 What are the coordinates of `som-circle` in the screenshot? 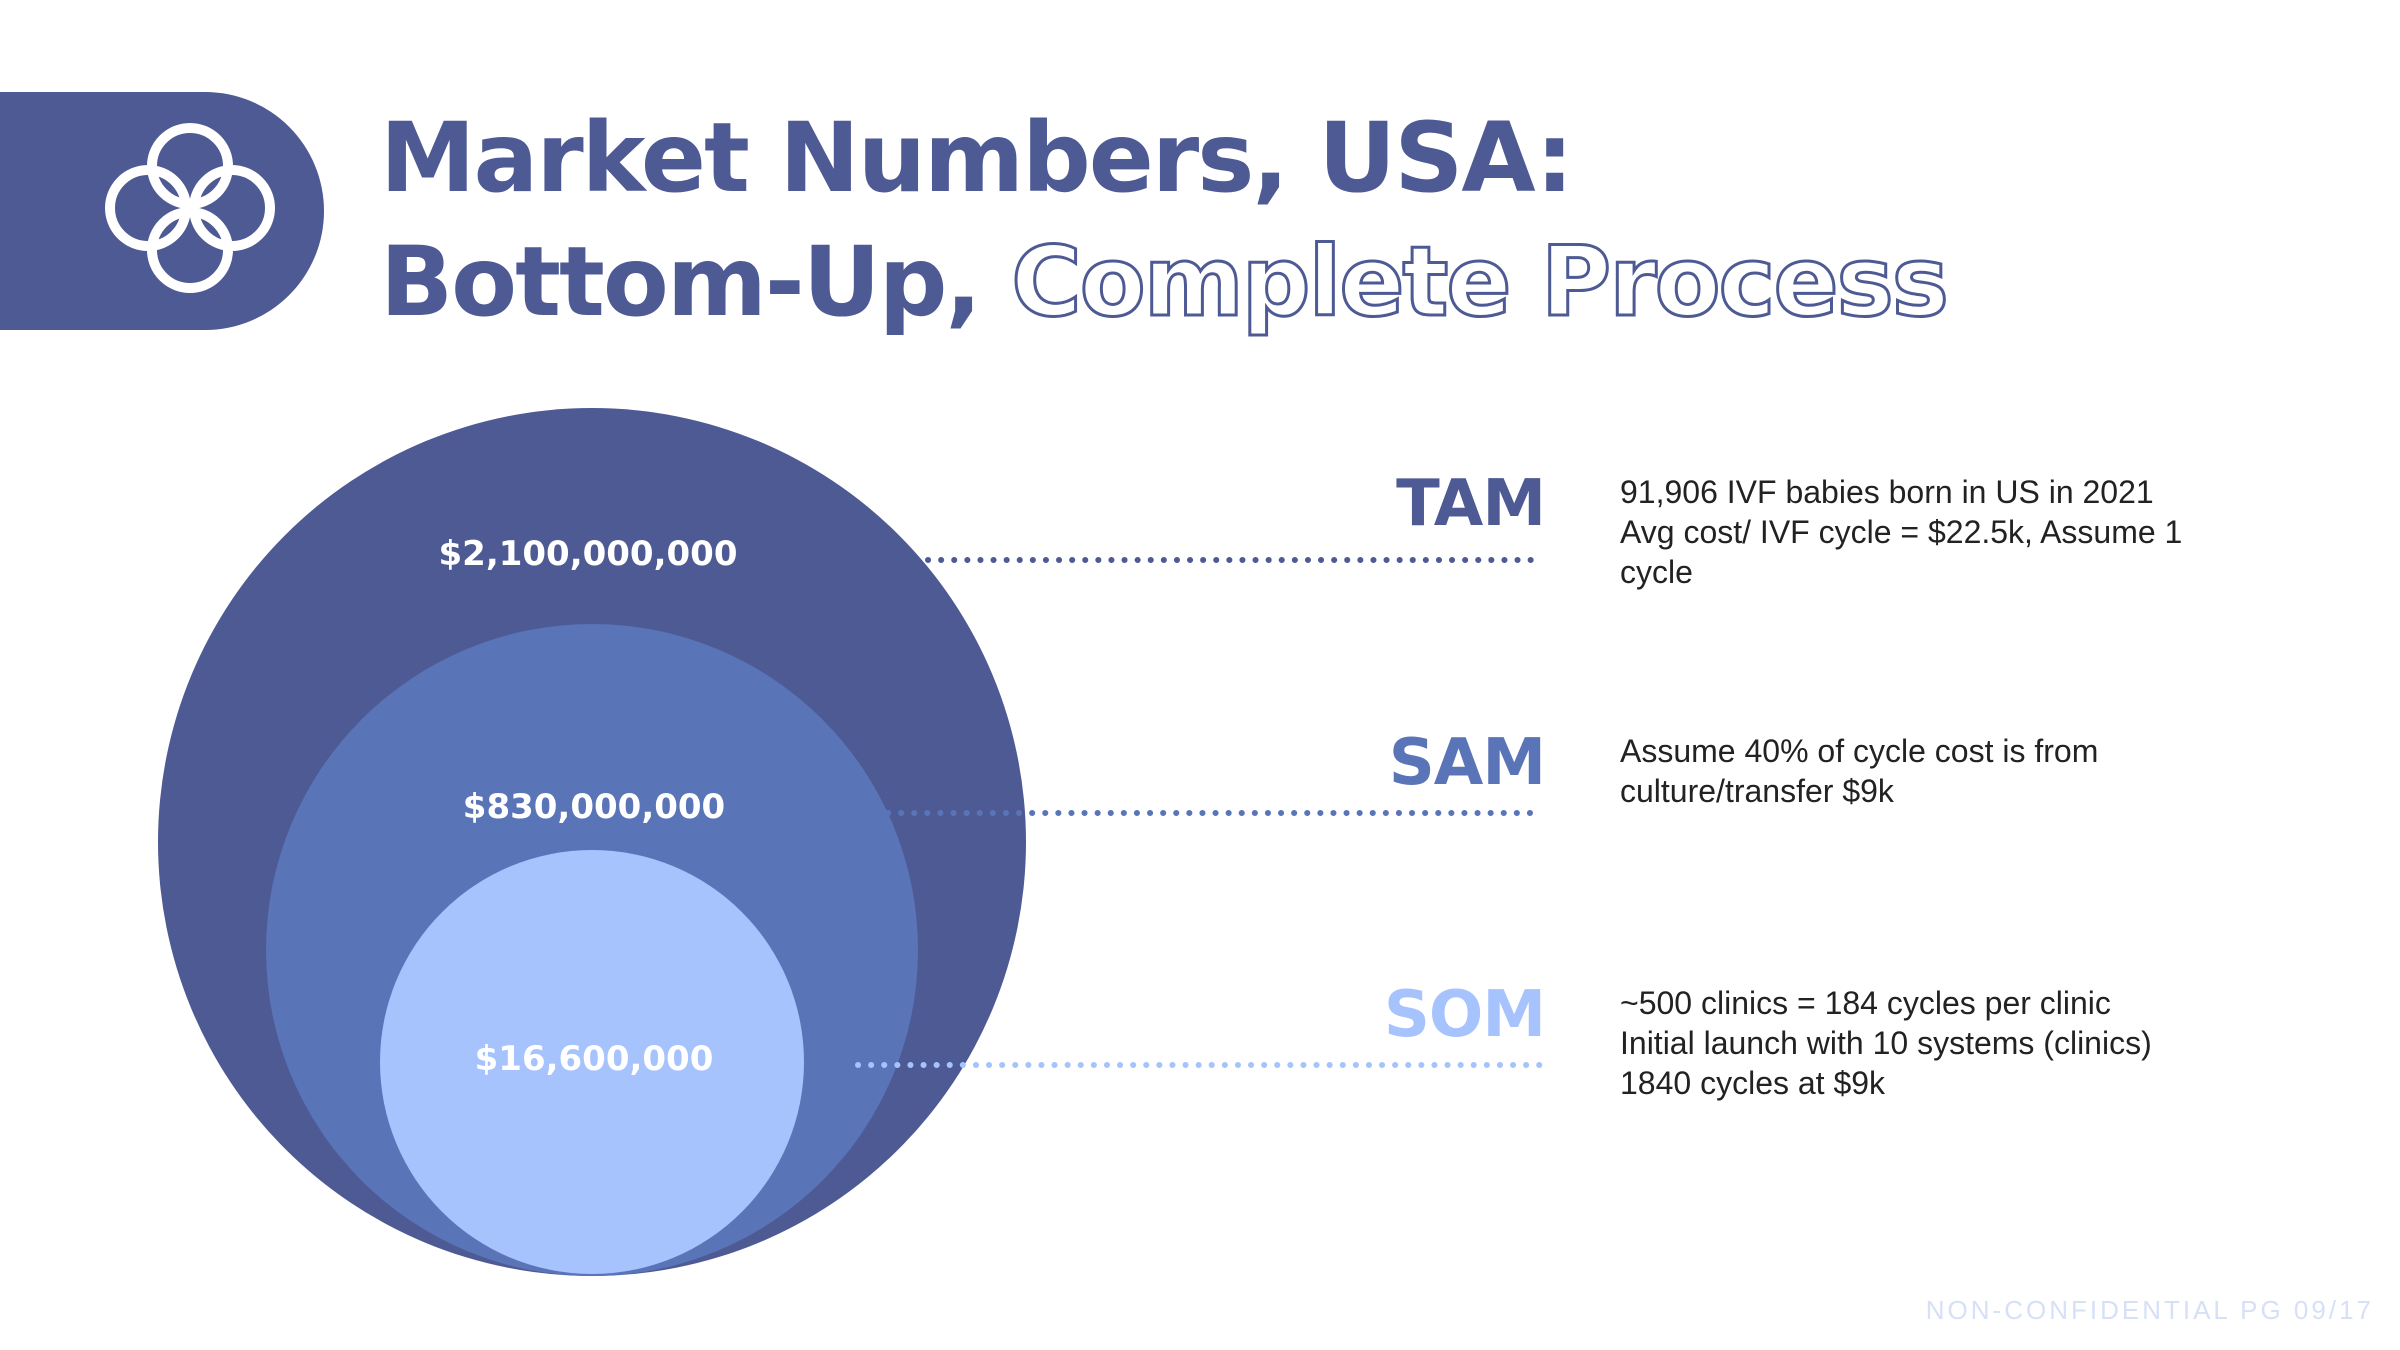 It's located at (592, 1062).